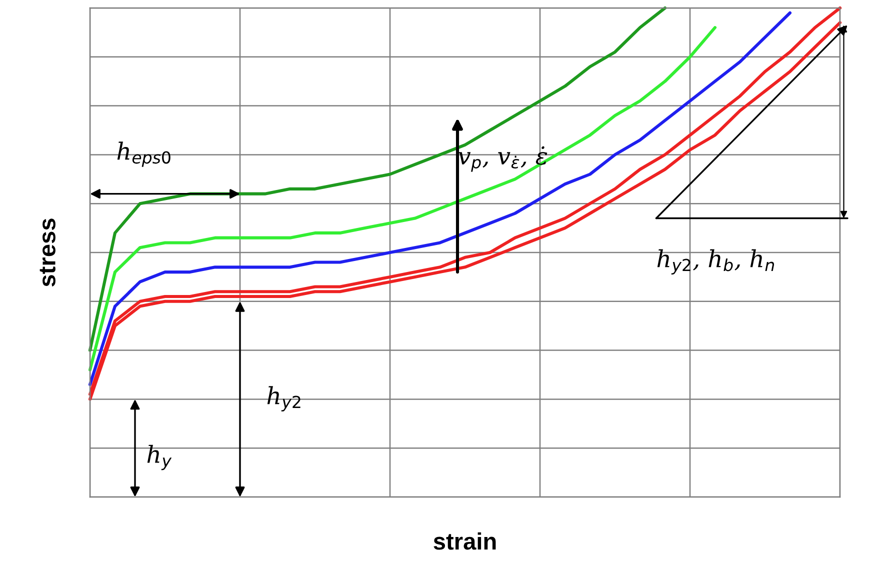  I want to click on annotation: h$_{y2}$, h$_{b}$, h$_{n}$, so click(715, 261).